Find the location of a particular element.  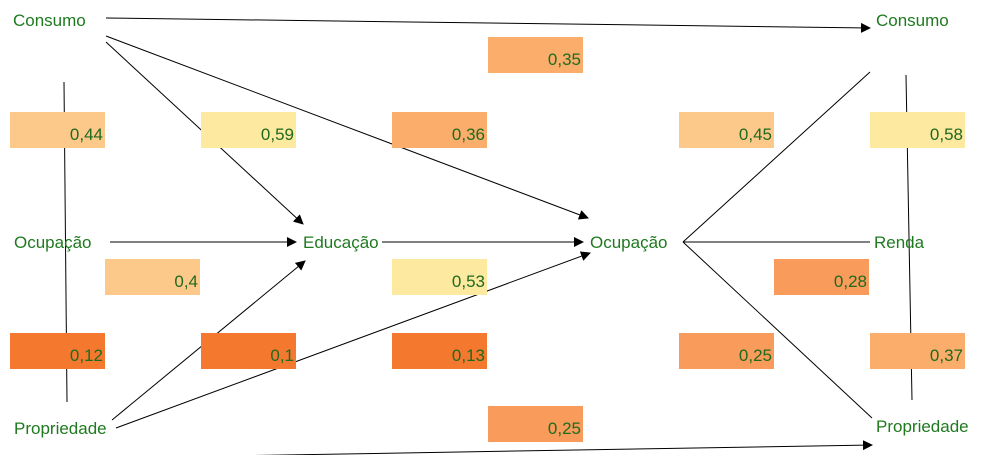

coef-col3-bottom: 0,13 is located at coordinates (439, 351).